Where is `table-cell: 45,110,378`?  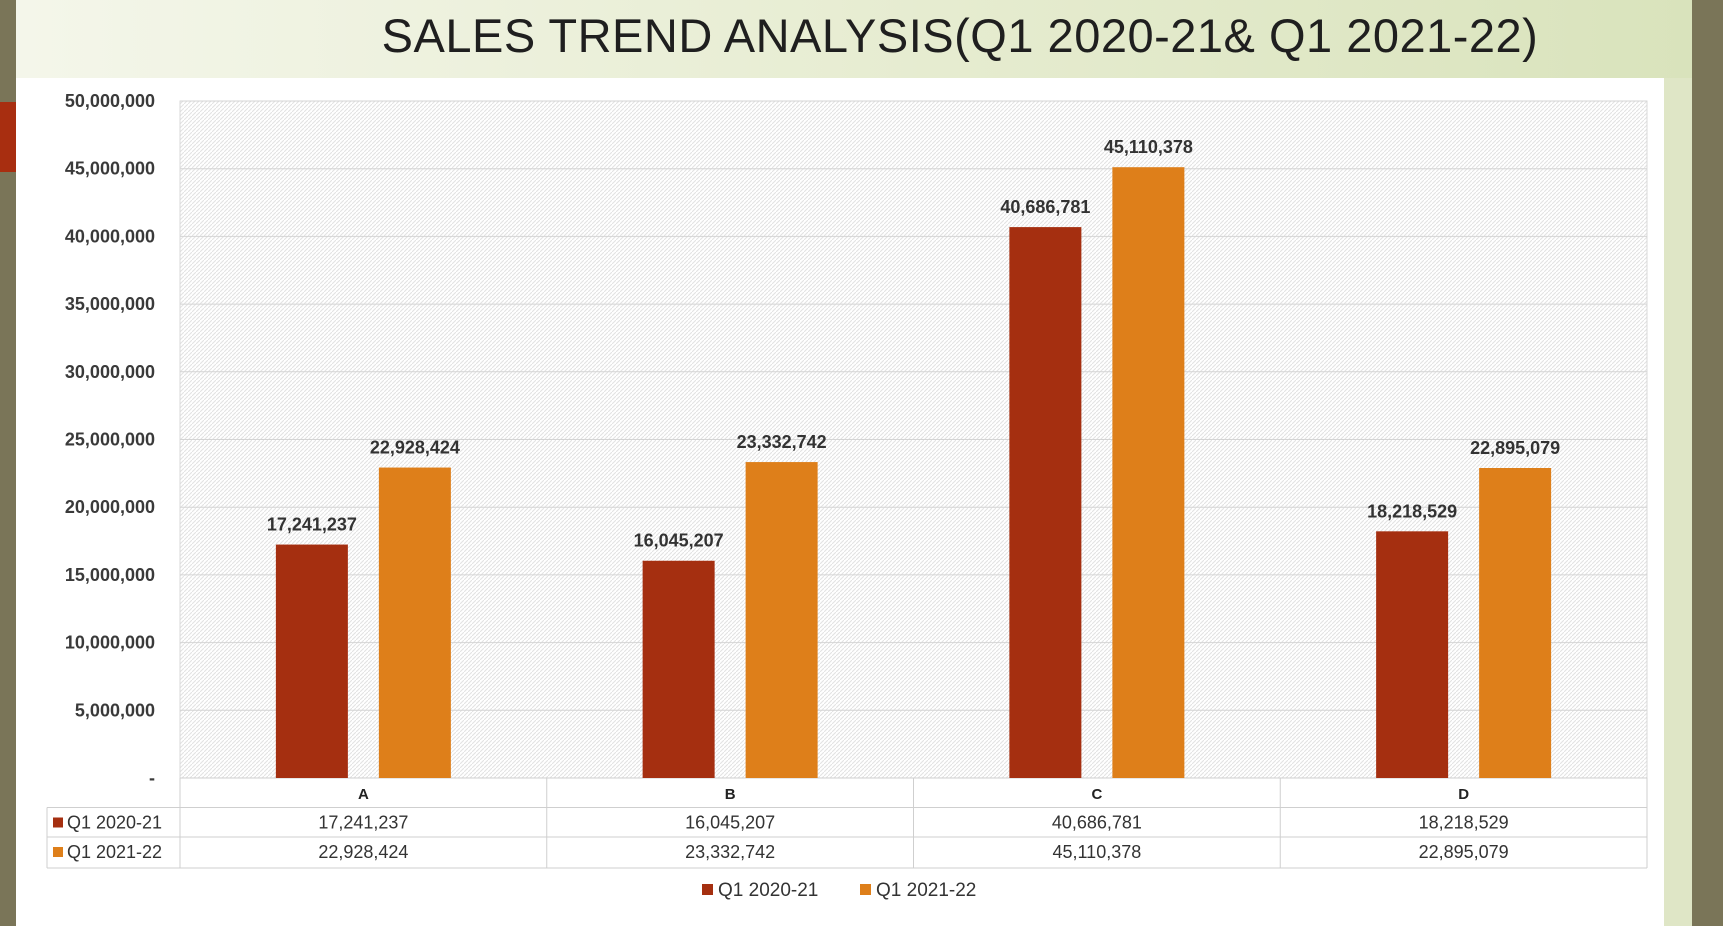
table-cell: 45,110,378 is located at coordinates (1096, 852).